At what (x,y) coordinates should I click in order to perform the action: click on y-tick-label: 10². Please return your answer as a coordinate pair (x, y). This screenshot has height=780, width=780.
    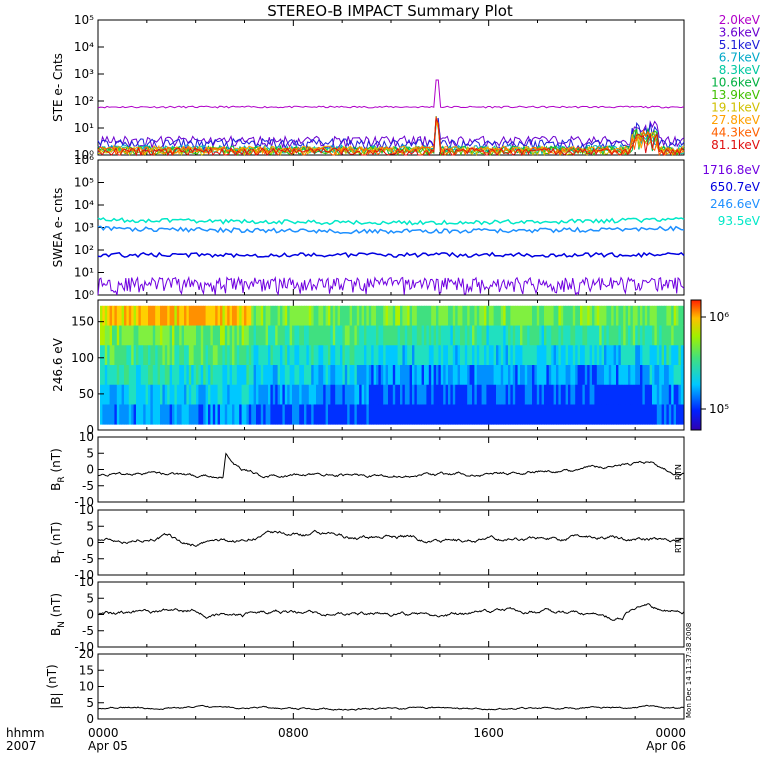
    Looking at the image, I should click on (84, 250).